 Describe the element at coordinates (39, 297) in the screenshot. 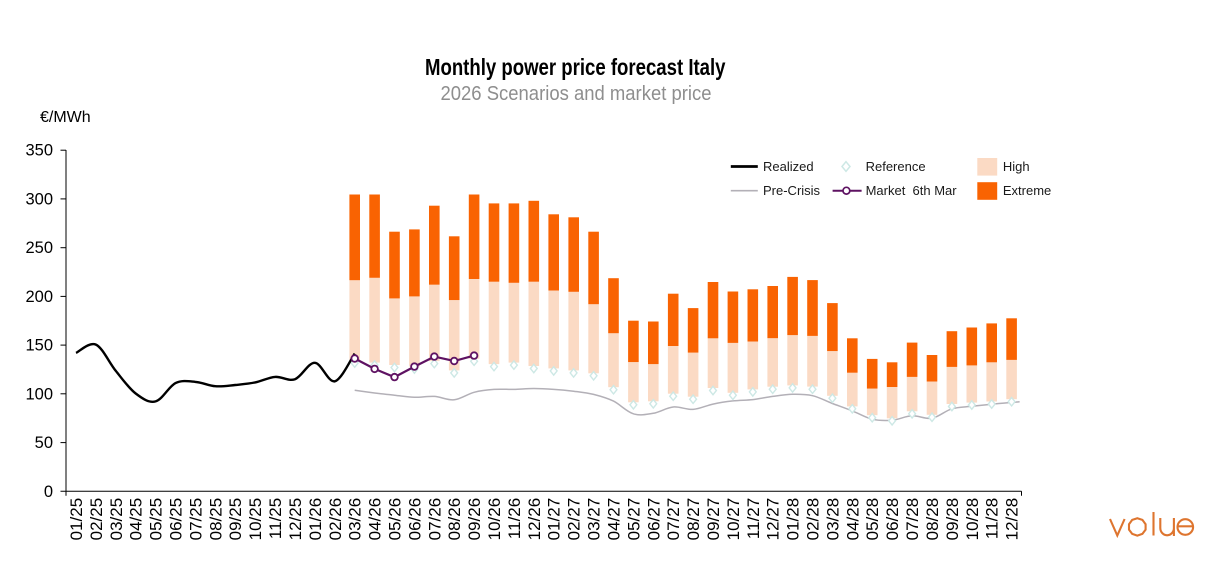

I see `svg-text: 200` at that location.